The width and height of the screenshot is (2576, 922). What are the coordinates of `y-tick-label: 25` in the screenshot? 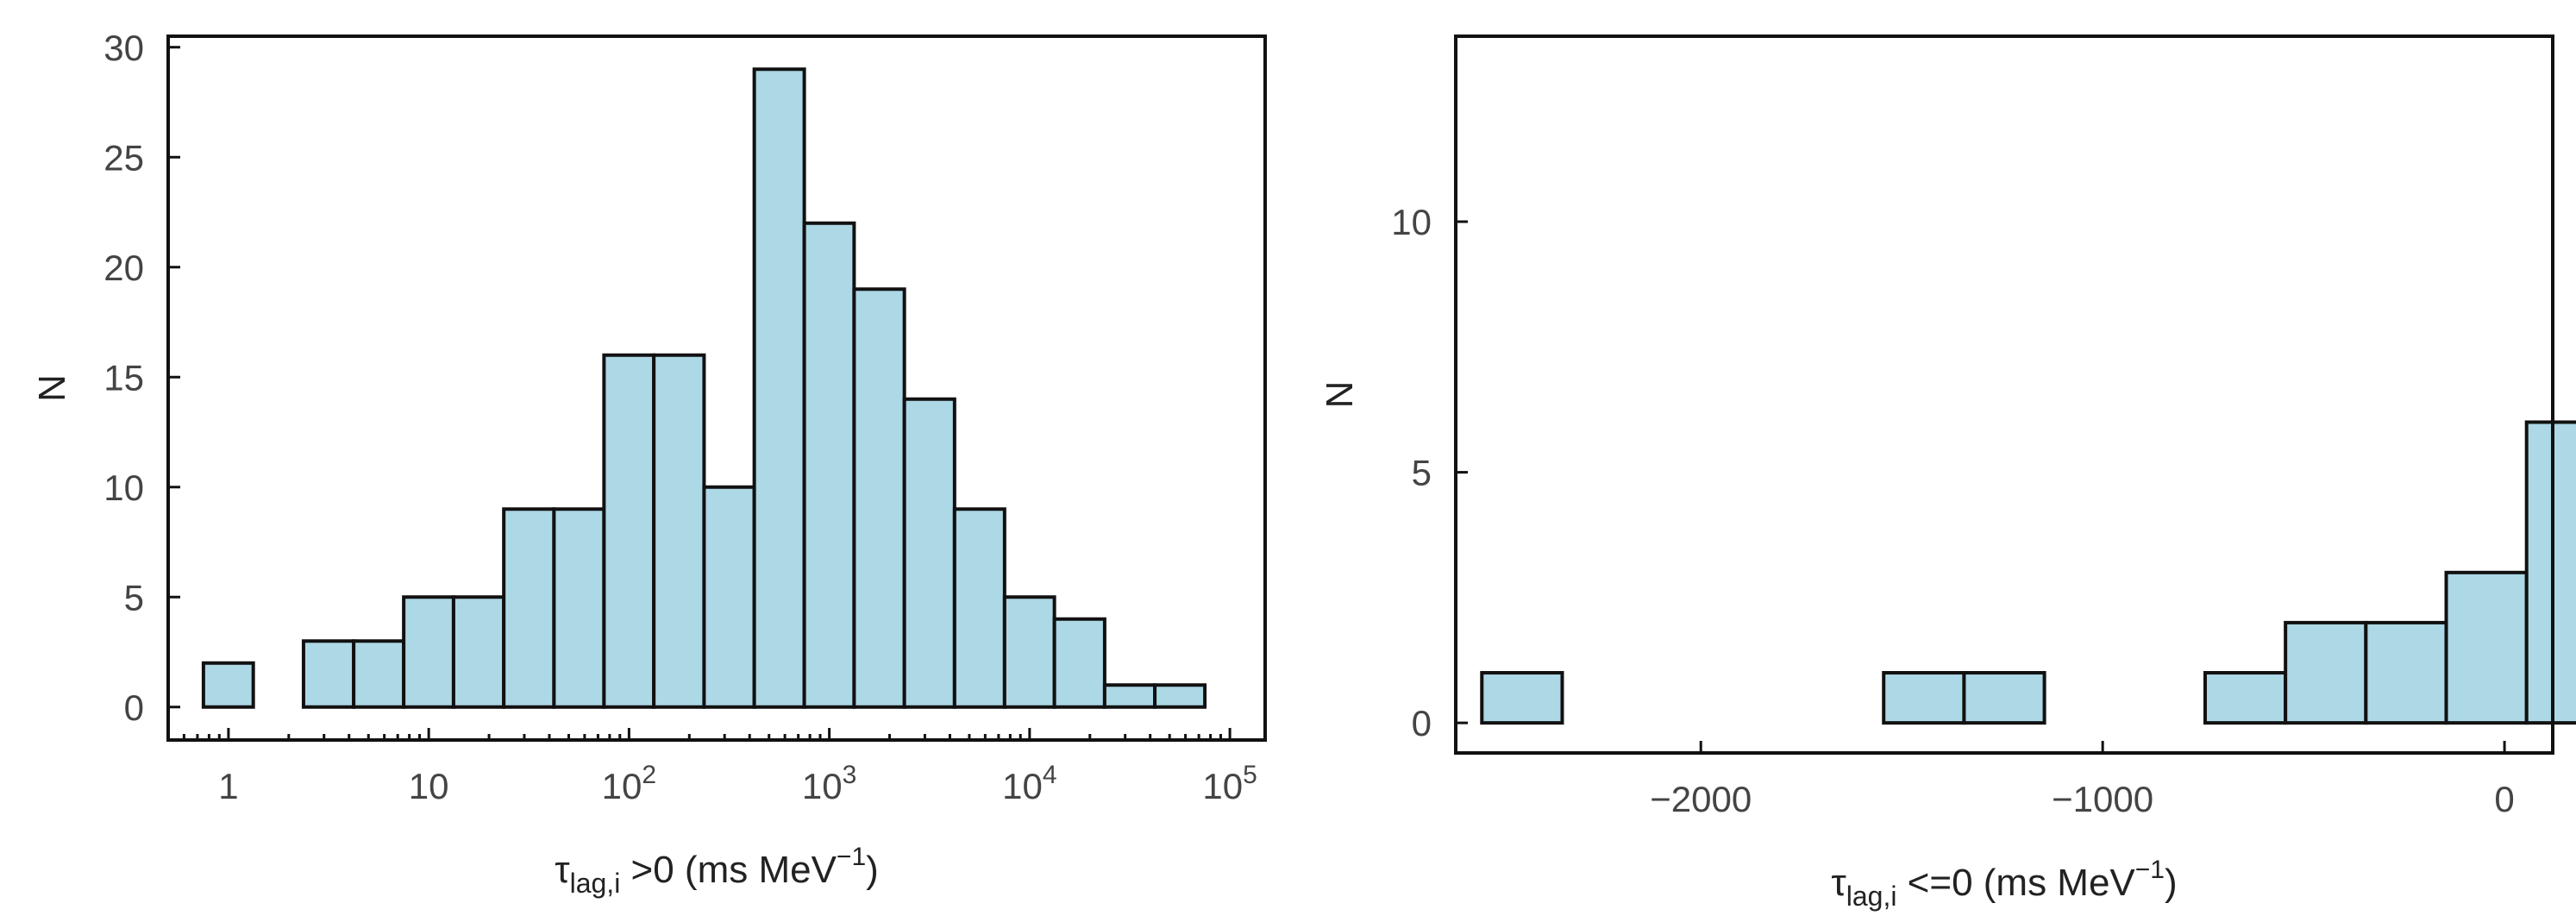 It's located at (123, 157).